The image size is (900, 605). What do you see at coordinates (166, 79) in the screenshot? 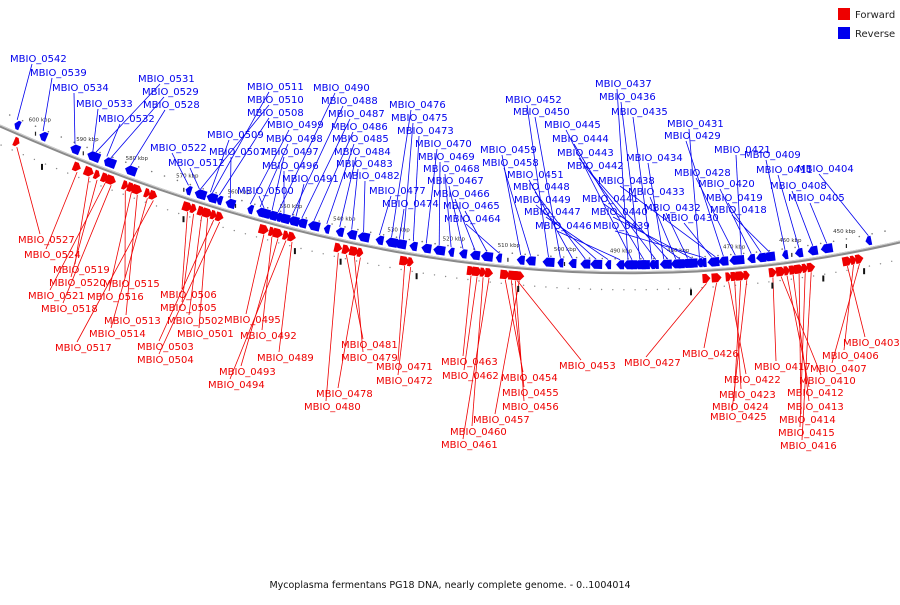
I see `reverse-gene-label: MBIO_0531` at bounding box center [166, 79].